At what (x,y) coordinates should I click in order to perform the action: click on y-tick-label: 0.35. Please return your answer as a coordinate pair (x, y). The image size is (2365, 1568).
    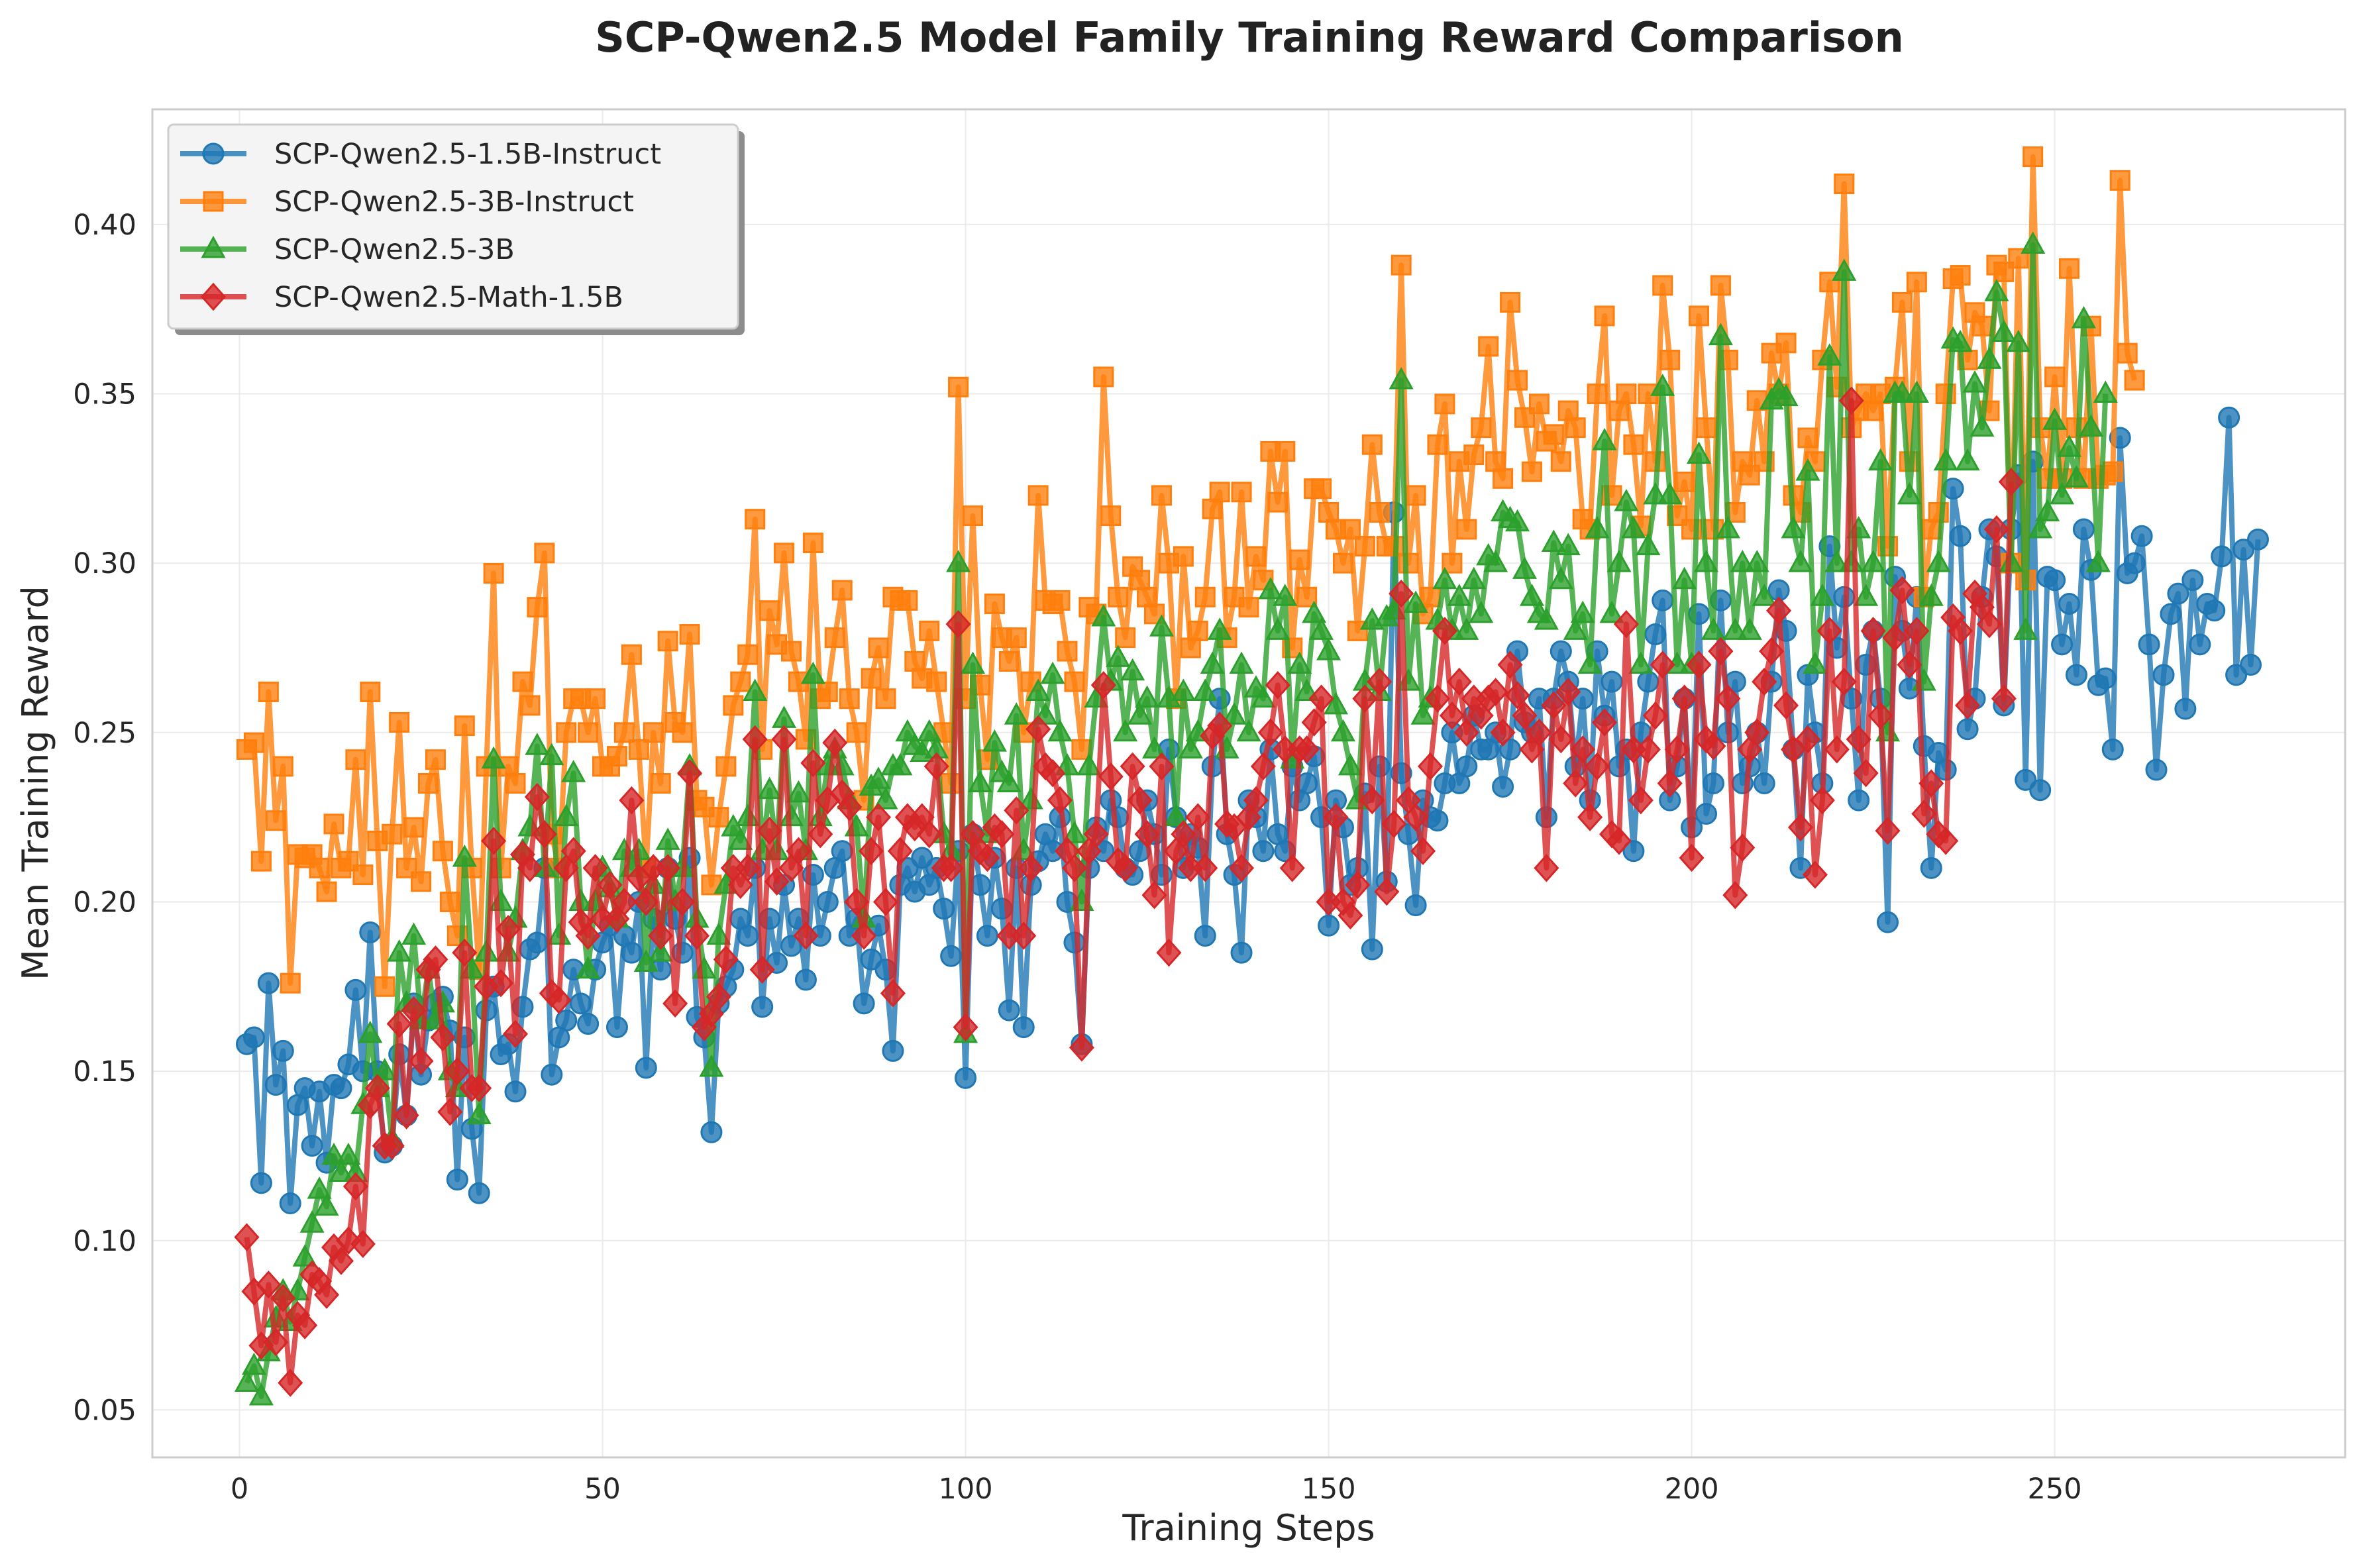
    Looking at the image, I should click on (104, 394).